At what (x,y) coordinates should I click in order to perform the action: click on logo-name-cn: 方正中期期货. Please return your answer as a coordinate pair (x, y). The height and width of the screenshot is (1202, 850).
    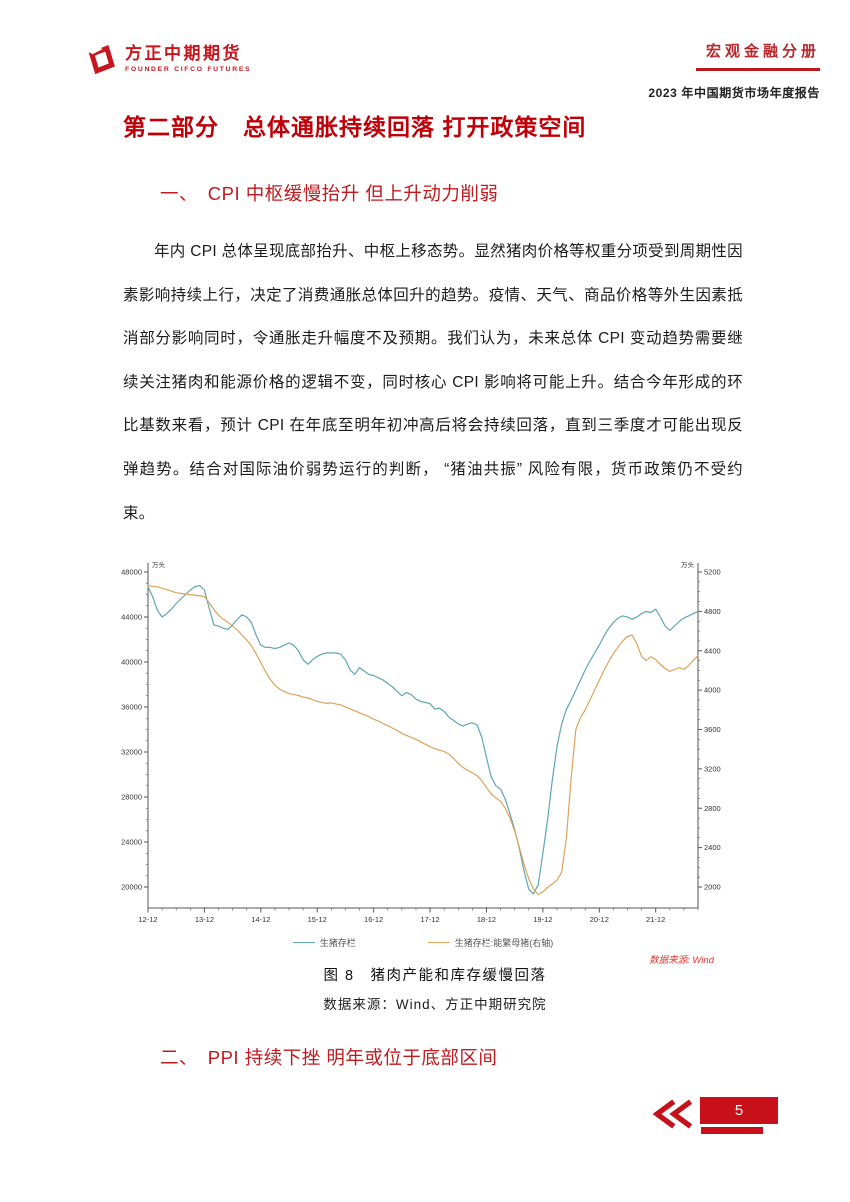
    Looking at the image, I should click on (183, 53).